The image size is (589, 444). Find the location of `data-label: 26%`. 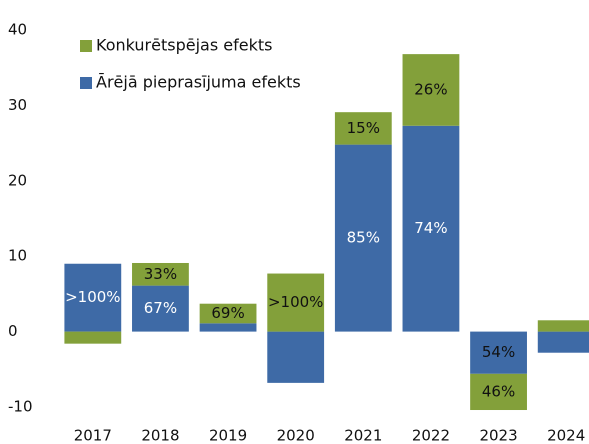

data-label: 26% is located at coordinates (430, 89).